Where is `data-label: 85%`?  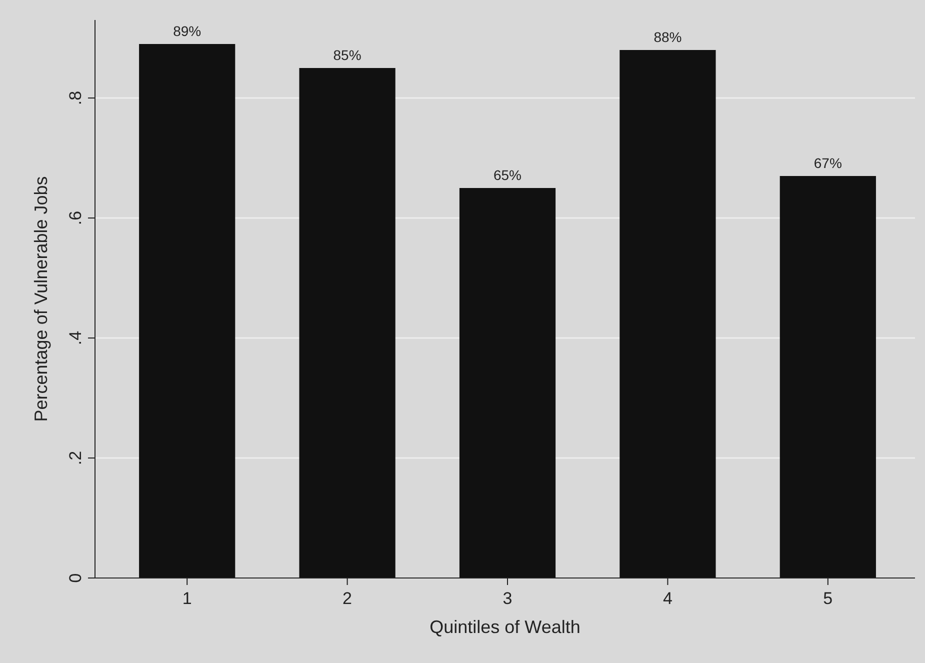 data-label: 85% is located at coordinates (347, 55).